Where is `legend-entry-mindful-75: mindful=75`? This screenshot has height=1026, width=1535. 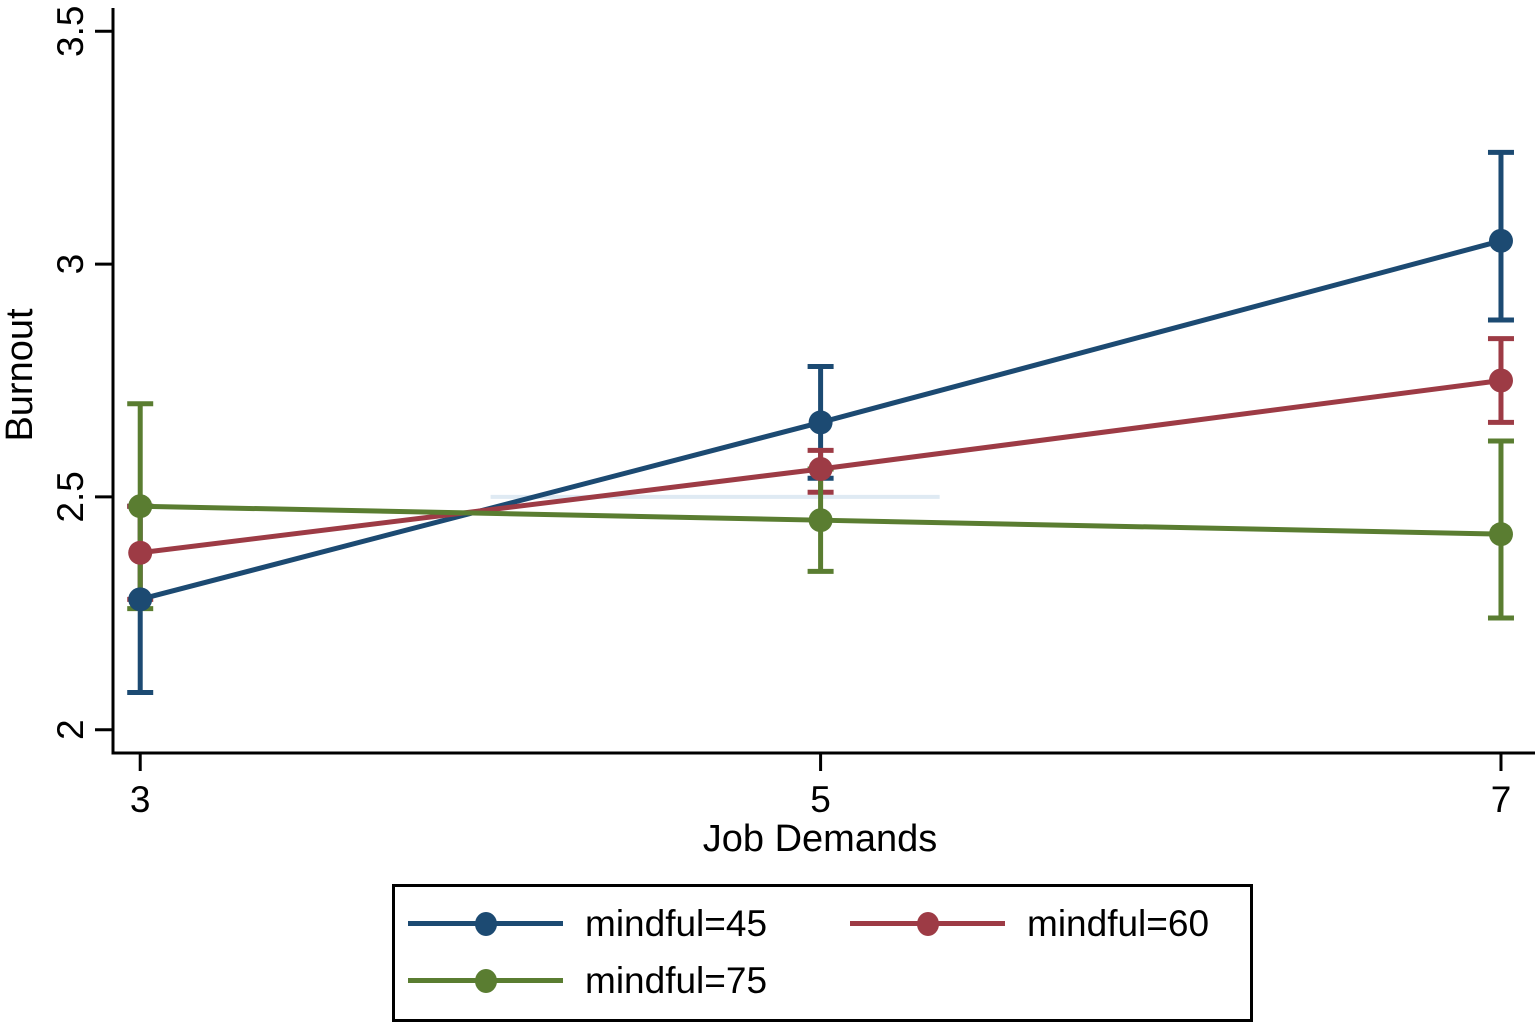
legend-entry-mindful-75: mindful=75 is located at coordinates (616, 980).